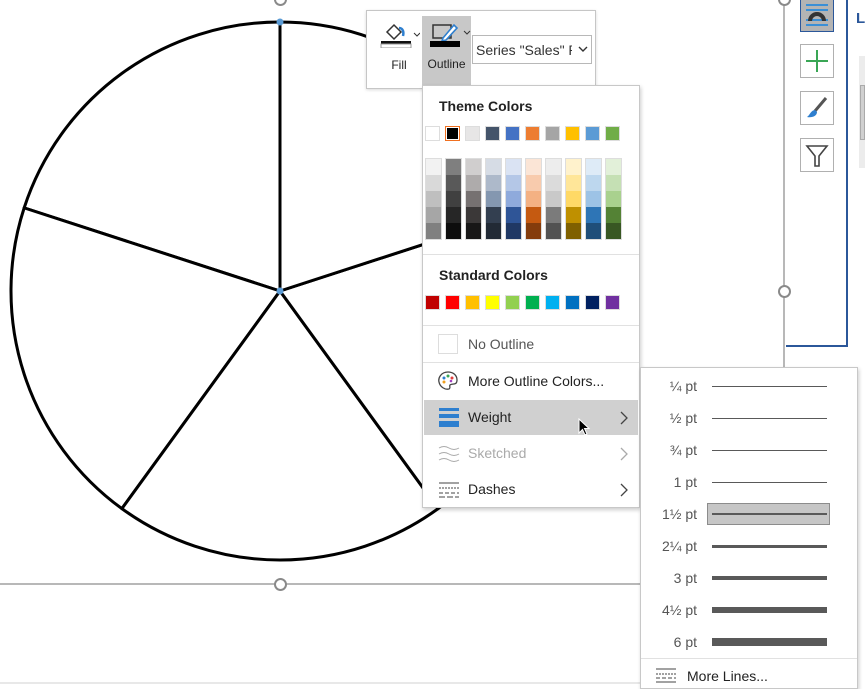 The image size is (865, 689). What do you see at coordinates (531, 344) in the screenshot?
I see `no-outline-item: No Outline` at bounding box center [531, 344].